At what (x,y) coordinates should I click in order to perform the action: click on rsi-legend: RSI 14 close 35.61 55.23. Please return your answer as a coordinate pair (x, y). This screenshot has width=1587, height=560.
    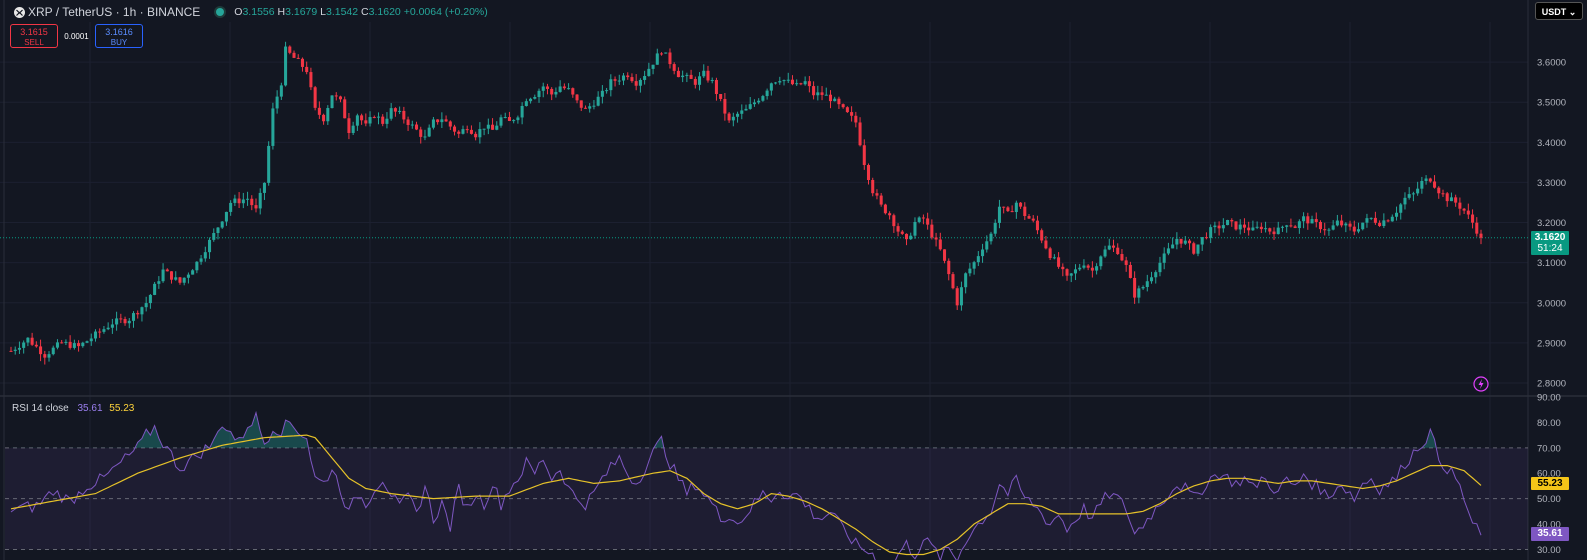
    Looking at the image, I should click on (73, 408).